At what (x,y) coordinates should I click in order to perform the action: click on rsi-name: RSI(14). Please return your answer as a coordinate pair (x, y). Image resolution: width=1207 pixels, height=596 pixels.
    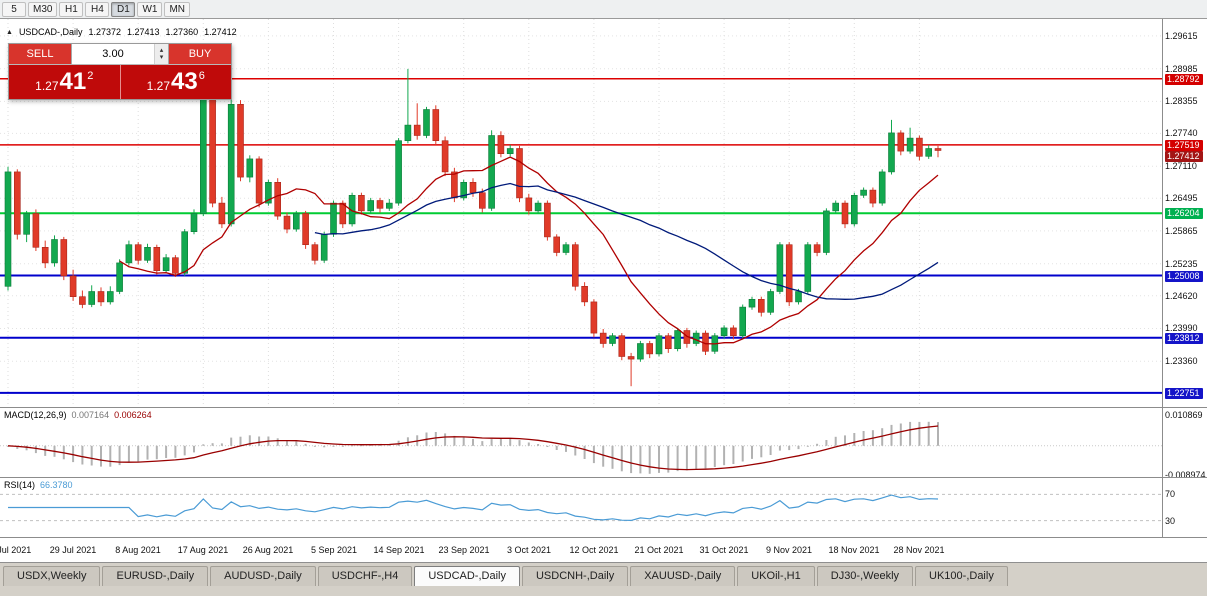
    Looking at the image, I should click on (20, 485).